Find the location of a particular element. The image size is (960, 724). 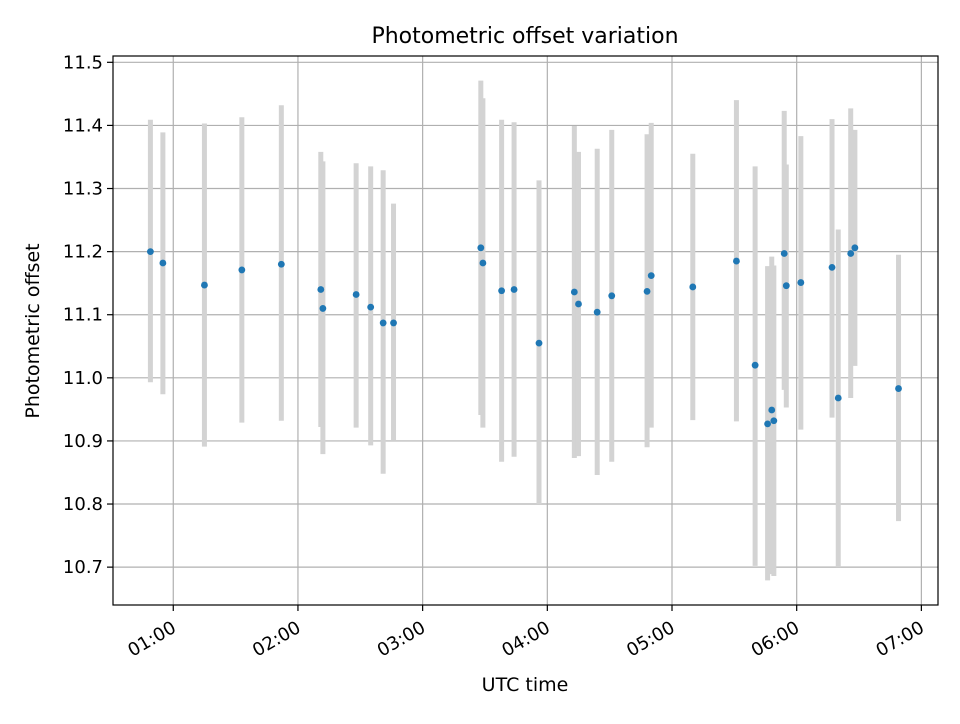

y-tick-label: 11.0 is located at coordinates (83, 378).